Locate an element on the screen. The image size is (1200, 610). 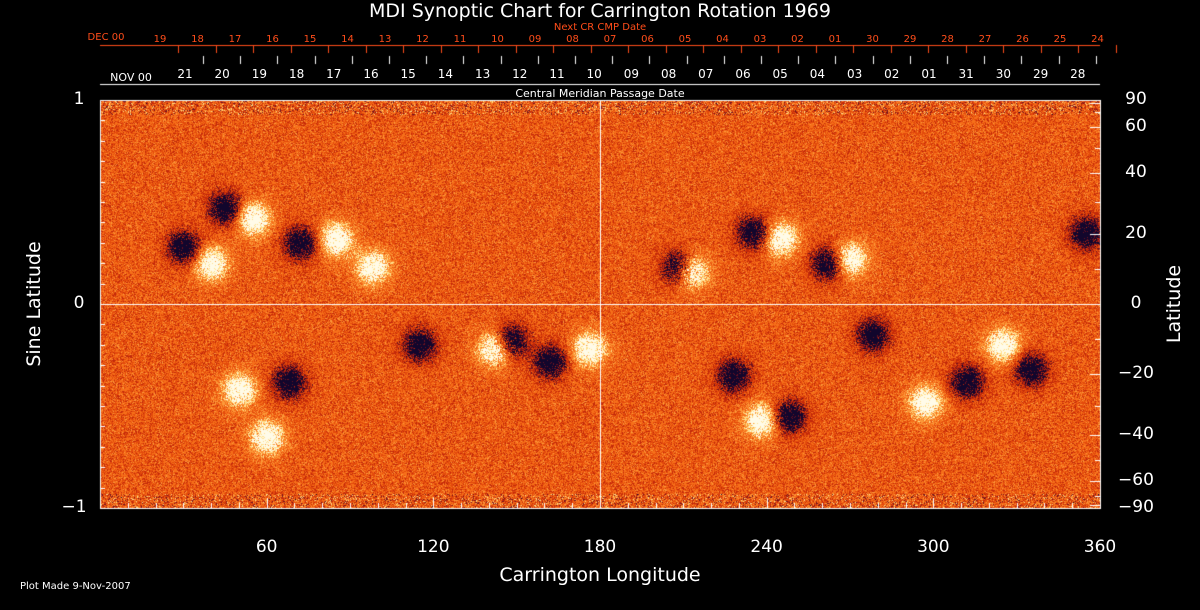
cmp-date-tick-label: 05 is located at coordinates (780, 74).